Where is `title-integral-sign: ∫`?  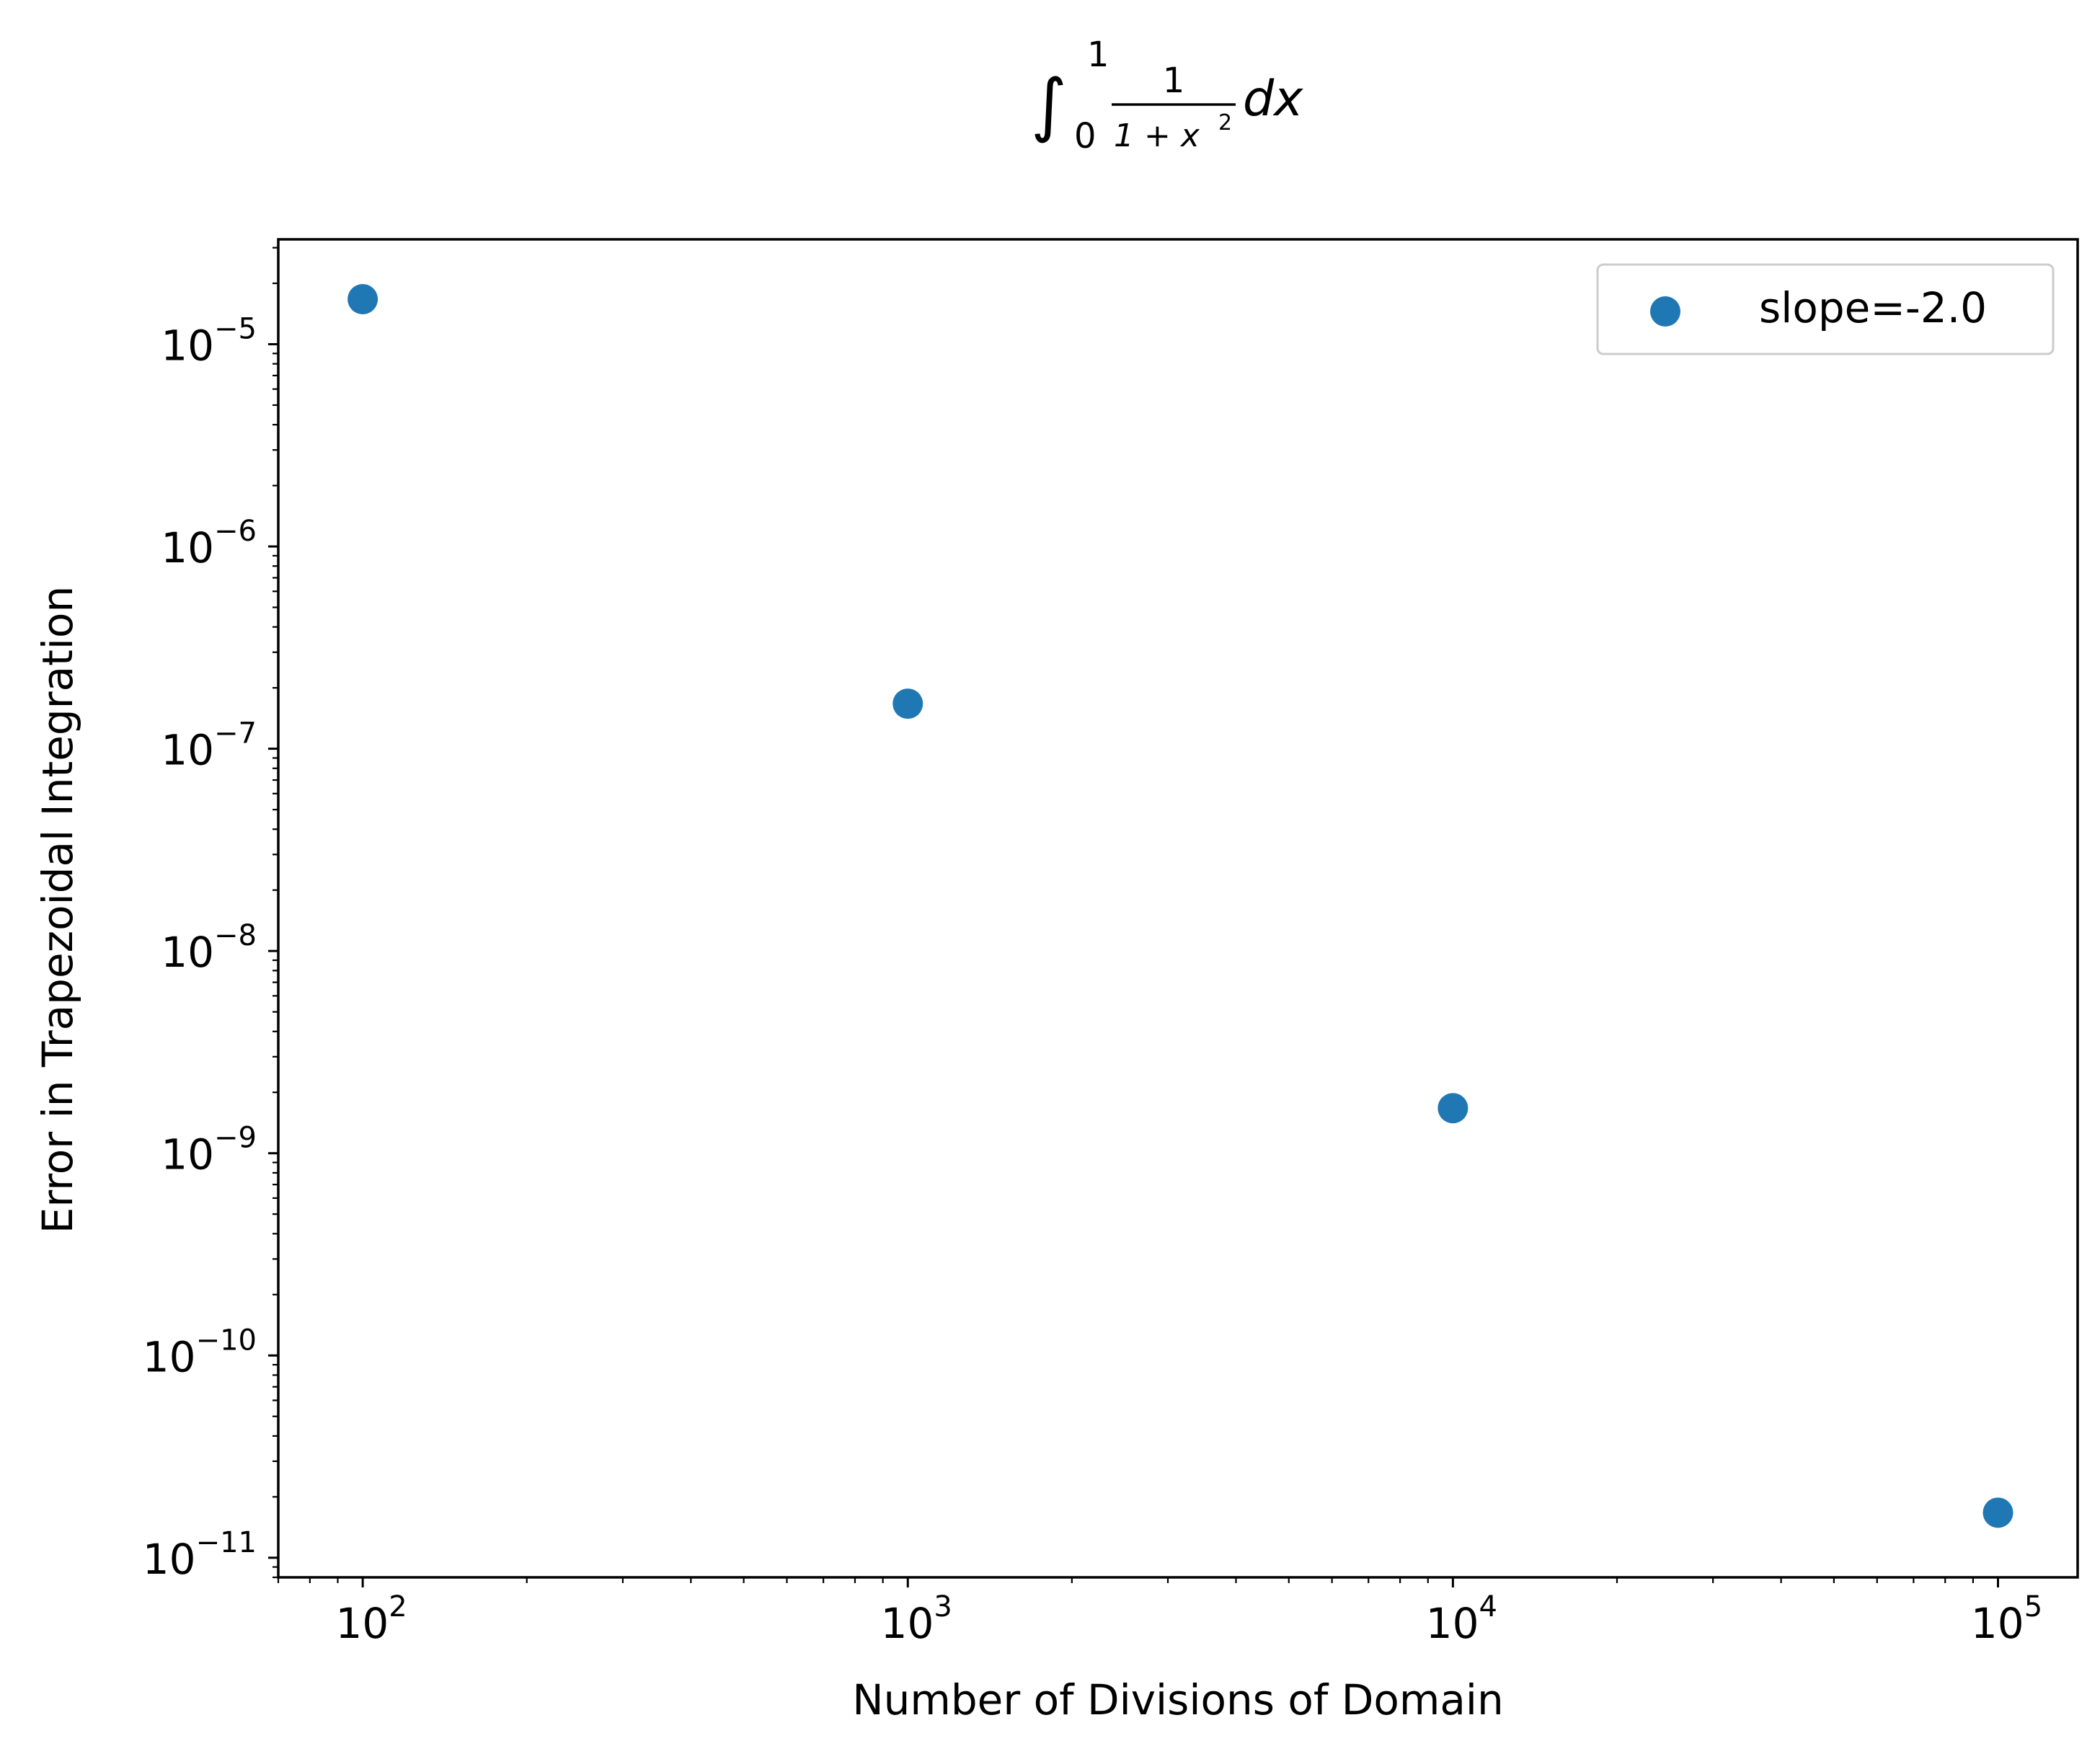
title-integral-sign: ∫ is located at coordinates (1049, 104).